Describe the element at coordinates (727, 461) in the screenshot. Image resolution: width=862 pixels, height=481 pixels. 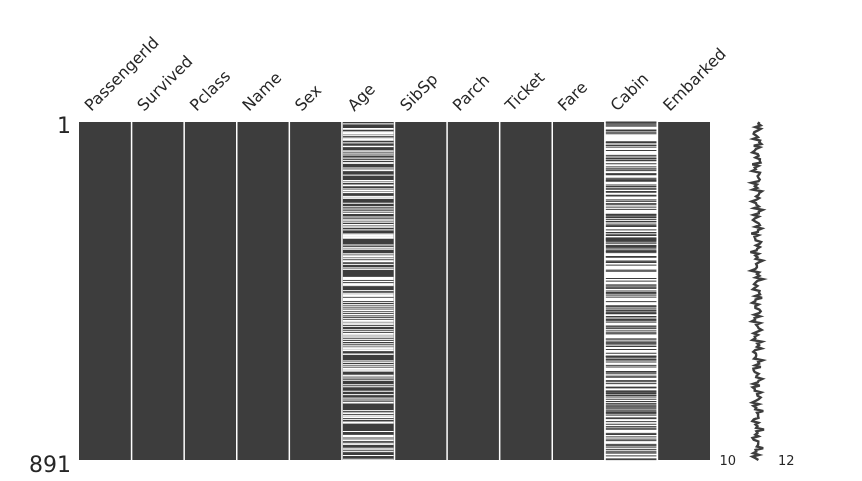
I see `sparkline-label-min: 10` at that location.